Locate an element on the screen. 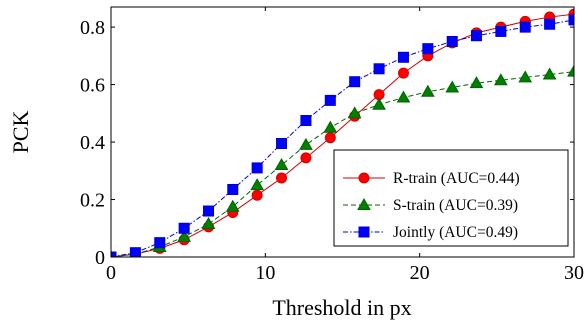 Image resolution: width=587 pixels, height=329 pixels. y-tick-label: 0 is located at coordinates (100, 258).